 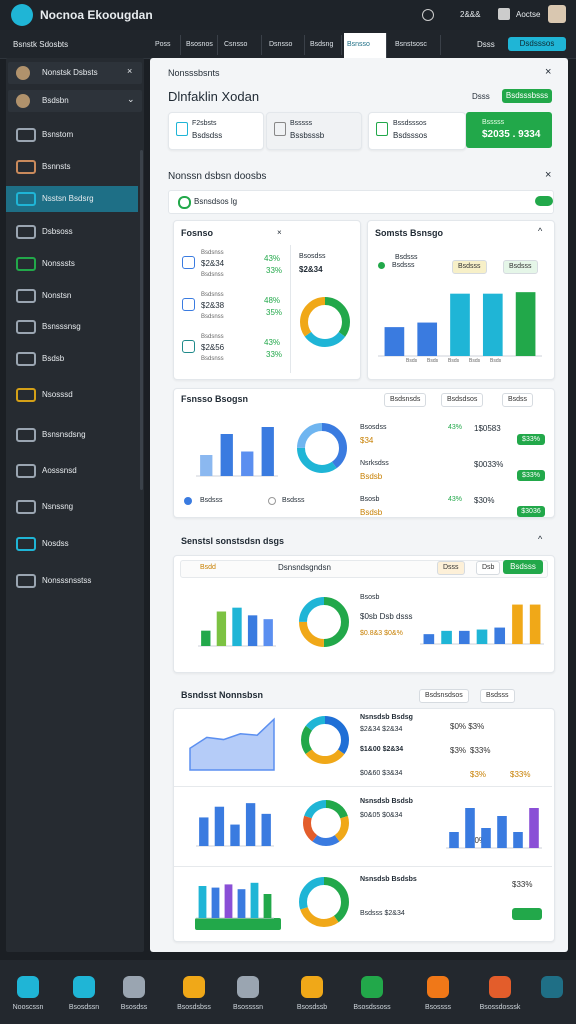 What do you see at coordinates (322, 448) in the screenshot?
I see `donut-chart` at bounding box center [322, 448].